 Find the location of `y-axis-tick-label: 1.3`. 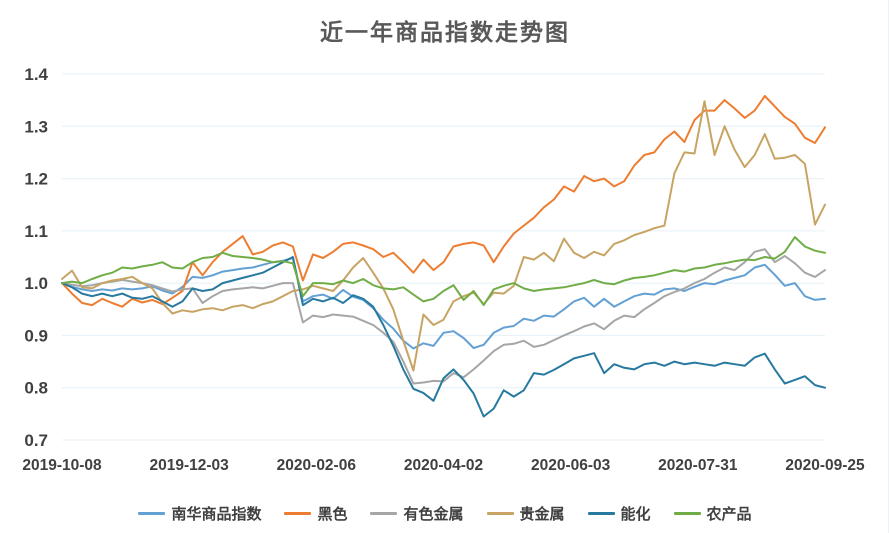

y-axis-tick-label: 1.3 is located at coordinates (36, 126).